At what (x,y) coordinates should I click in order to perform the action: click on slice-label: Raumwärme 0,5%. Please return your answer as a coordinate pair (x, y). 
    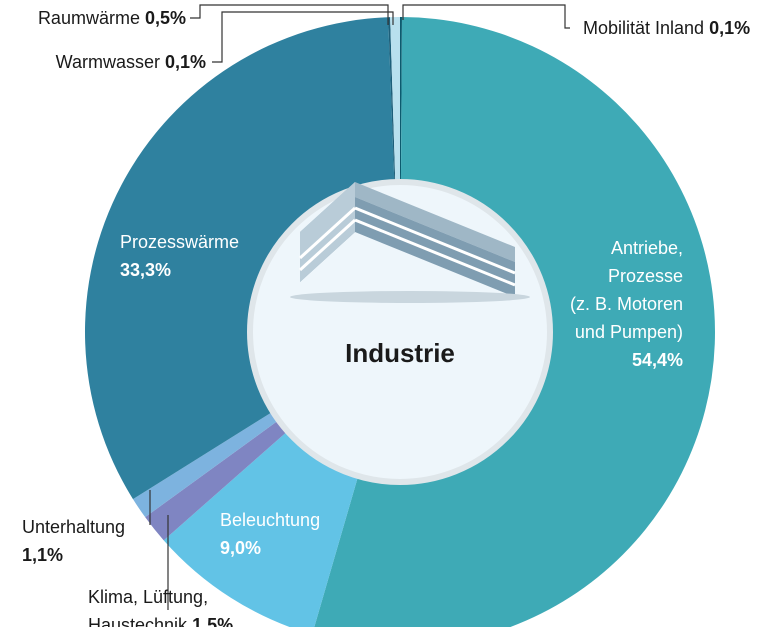
    Looking at the image, I should click on (98, 18).